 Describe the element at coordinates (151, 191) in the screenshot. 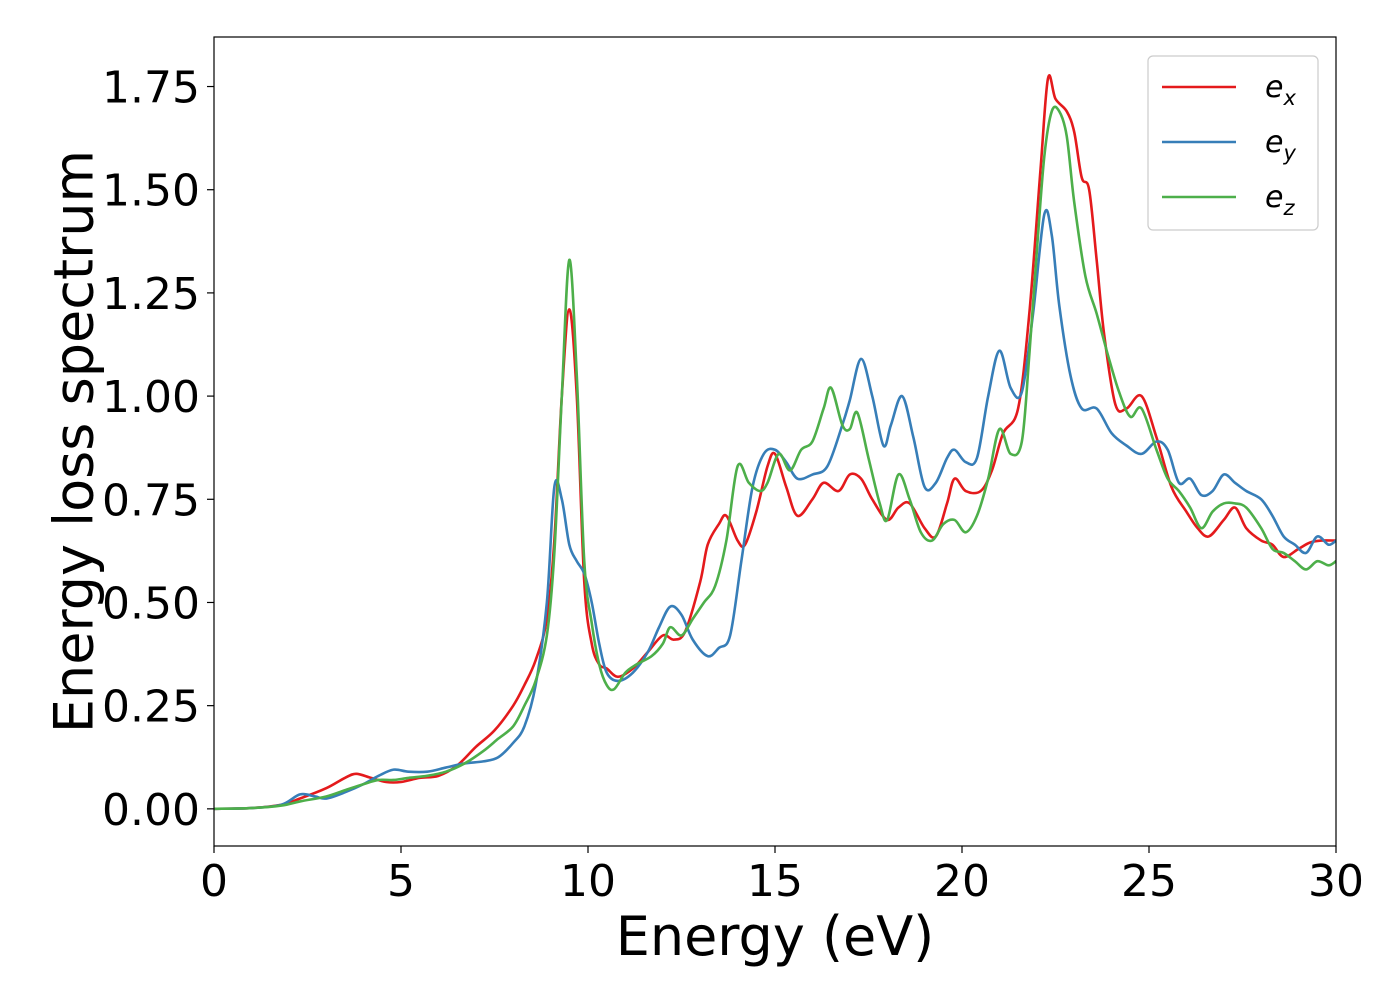

I see `y-tick-label: 1.50` at that location.